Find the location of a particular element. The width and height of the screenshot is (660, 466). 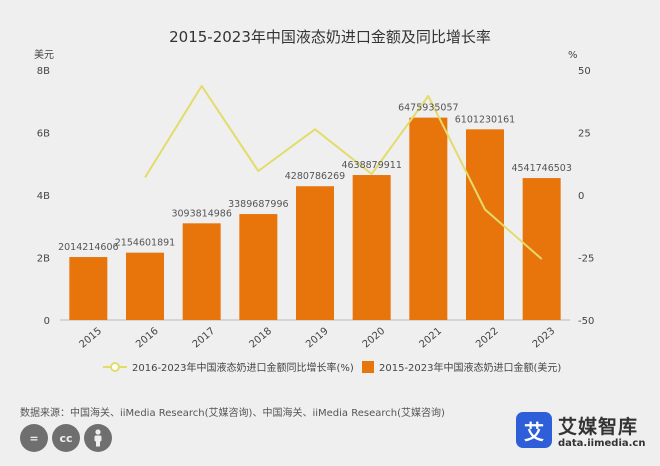

left-tick-label: 4B is located at coordinates (43, 196).